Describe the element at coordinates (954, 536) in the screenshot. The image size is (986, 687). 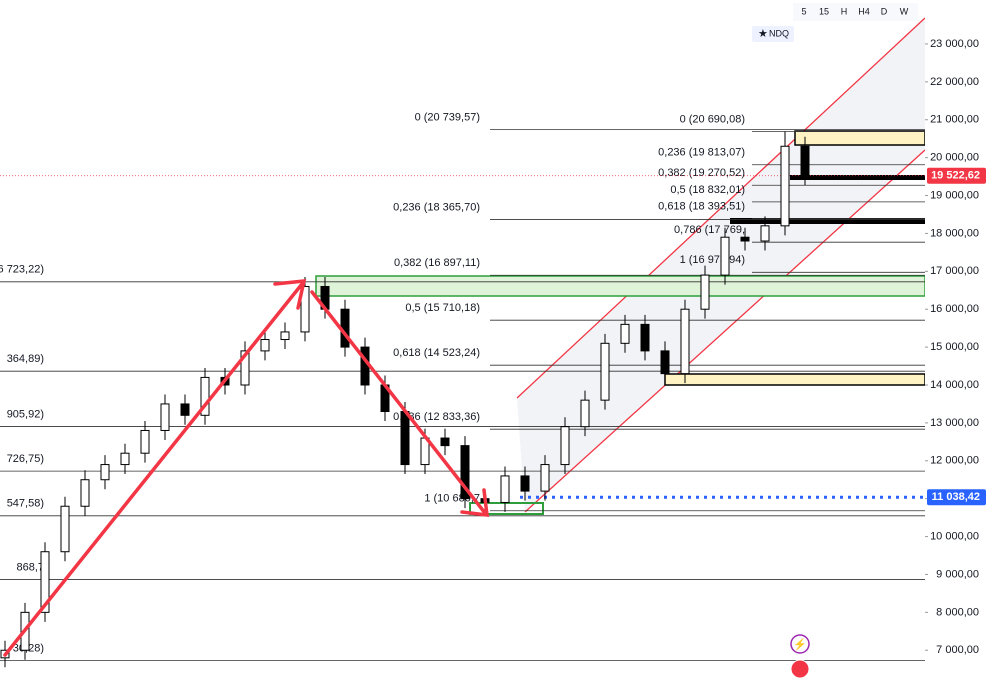
I see `y-tick-label: 10 000,00` at that location.